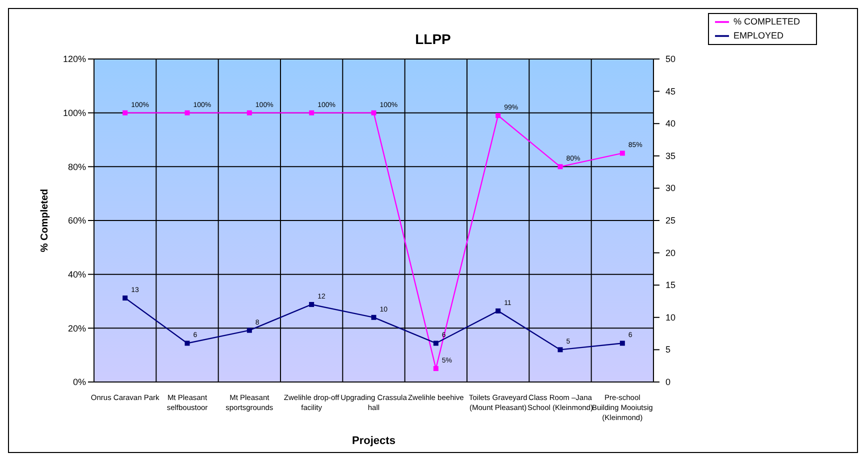 This screenshot has width=864, height=459. Describe the element at coordinates (670, 188) in the screenshot. I see `y2-tick-label: 30` at that location.